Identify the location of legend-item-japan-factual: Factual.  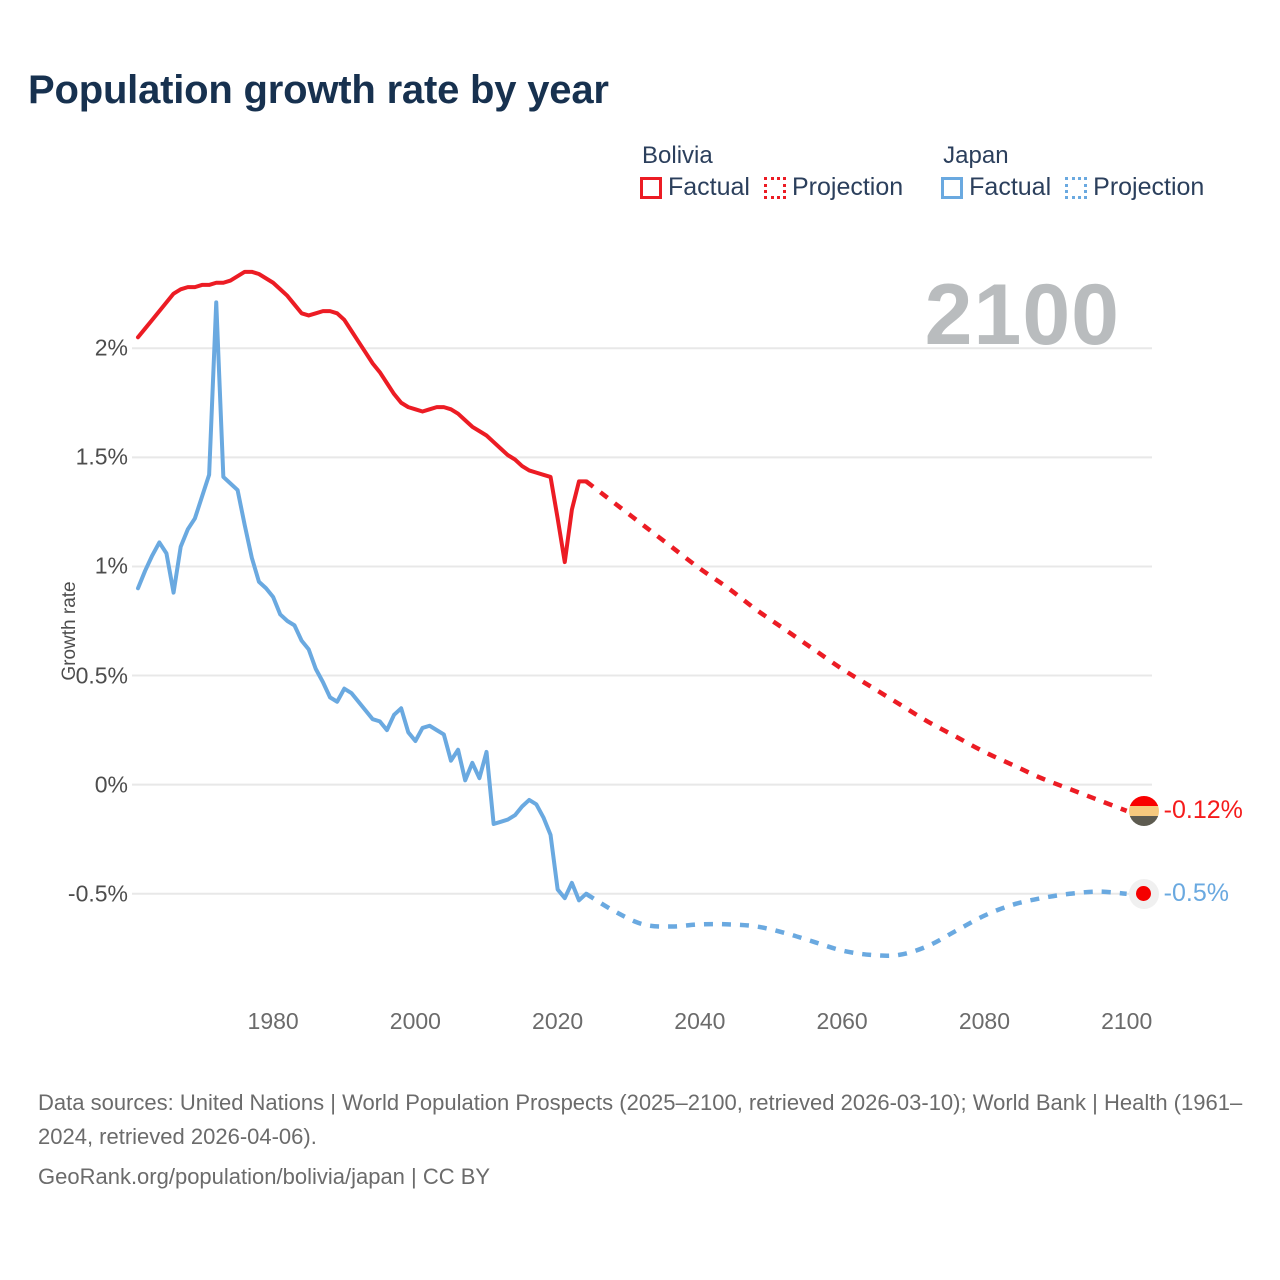
(996, 187).